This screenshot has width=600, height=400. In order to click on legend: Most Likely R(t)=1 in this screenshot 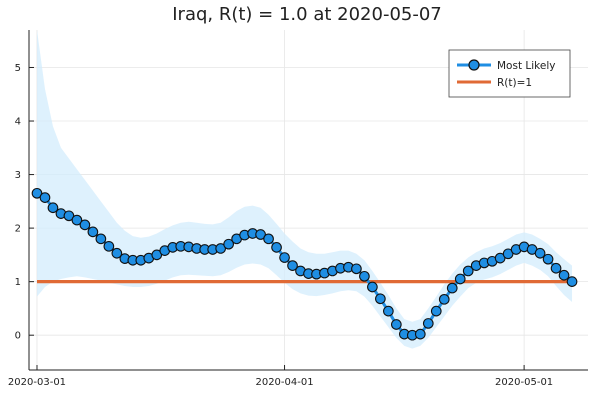, I will do `click(509, 73)`.